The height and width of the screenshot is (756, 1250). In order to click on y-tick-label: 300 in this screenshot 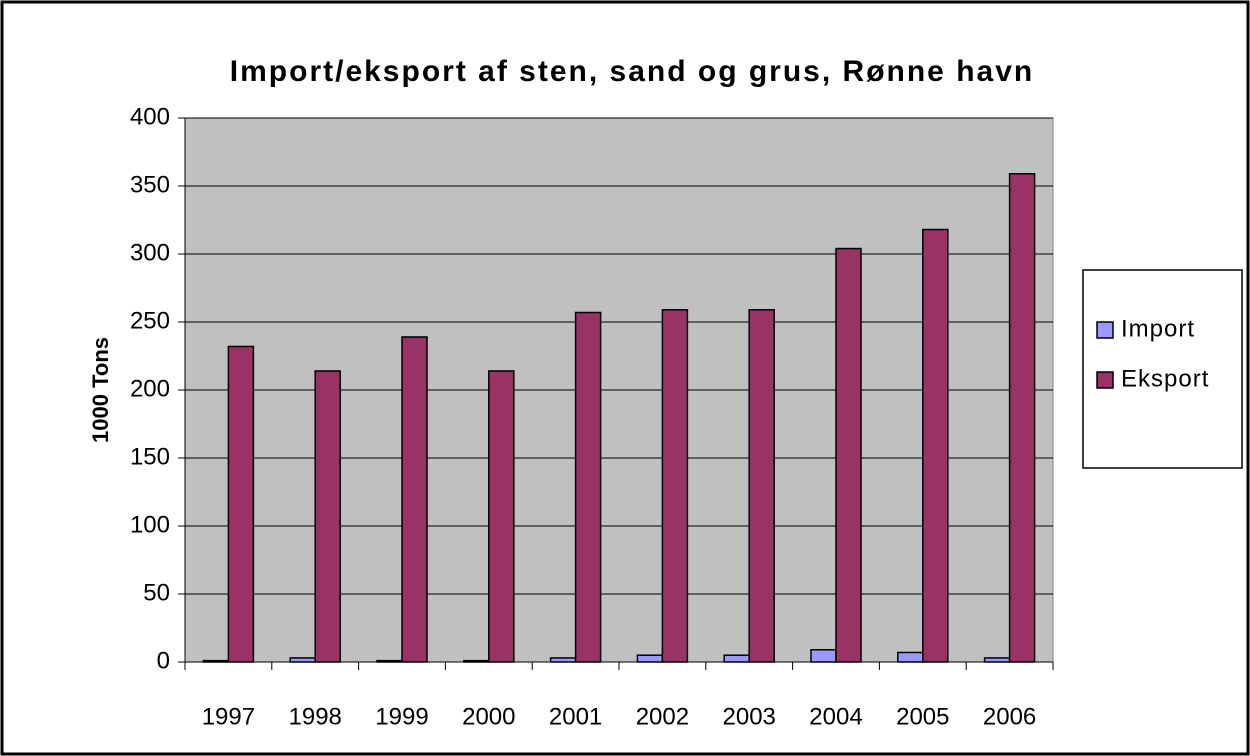, I will do `click(150, 252)`.